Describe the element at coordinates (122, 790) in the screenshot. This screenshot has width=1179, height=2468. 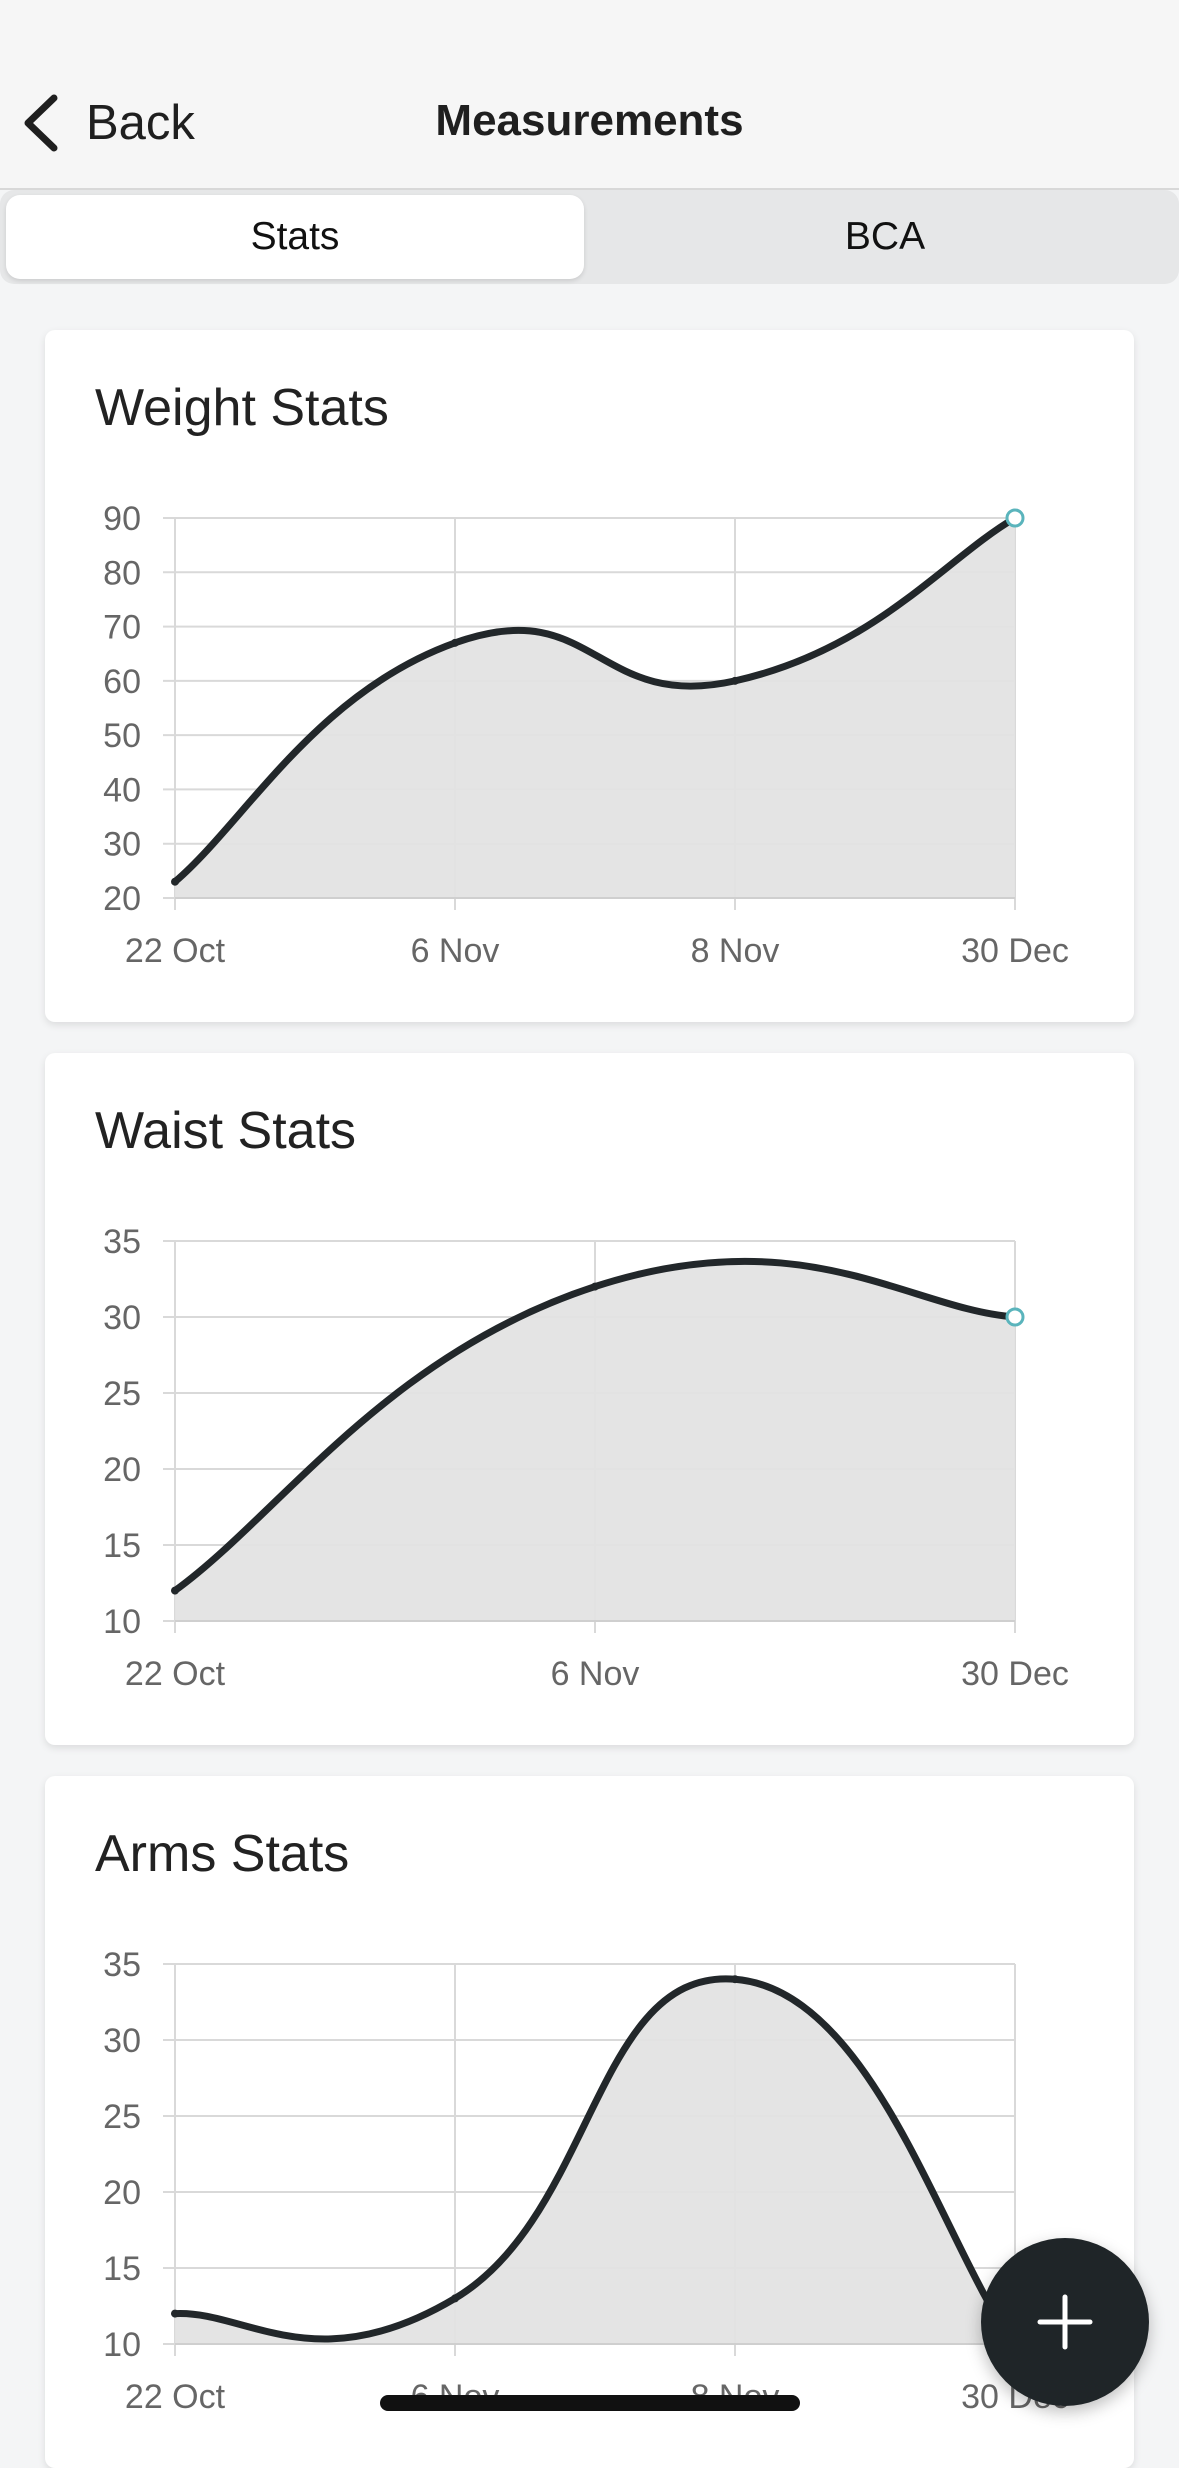
I see `y-tick-label: 40` at that location.